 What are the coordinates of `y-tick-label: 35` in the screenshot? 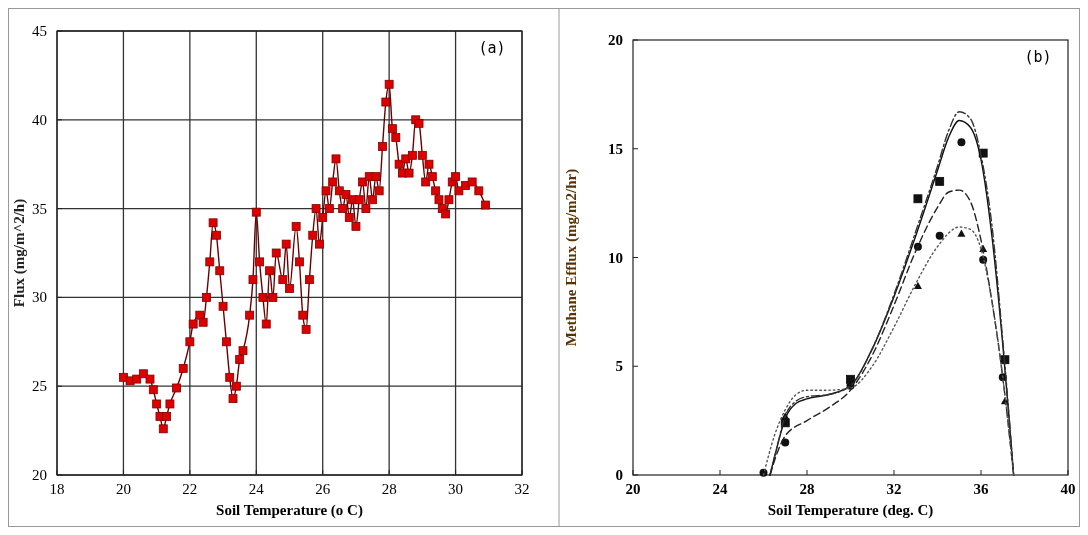 It's located at (39, 208).